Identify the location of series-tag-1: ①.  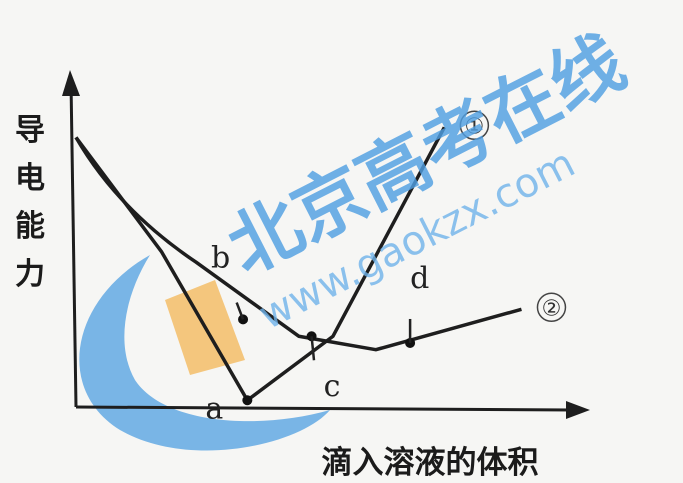
(474, 126).